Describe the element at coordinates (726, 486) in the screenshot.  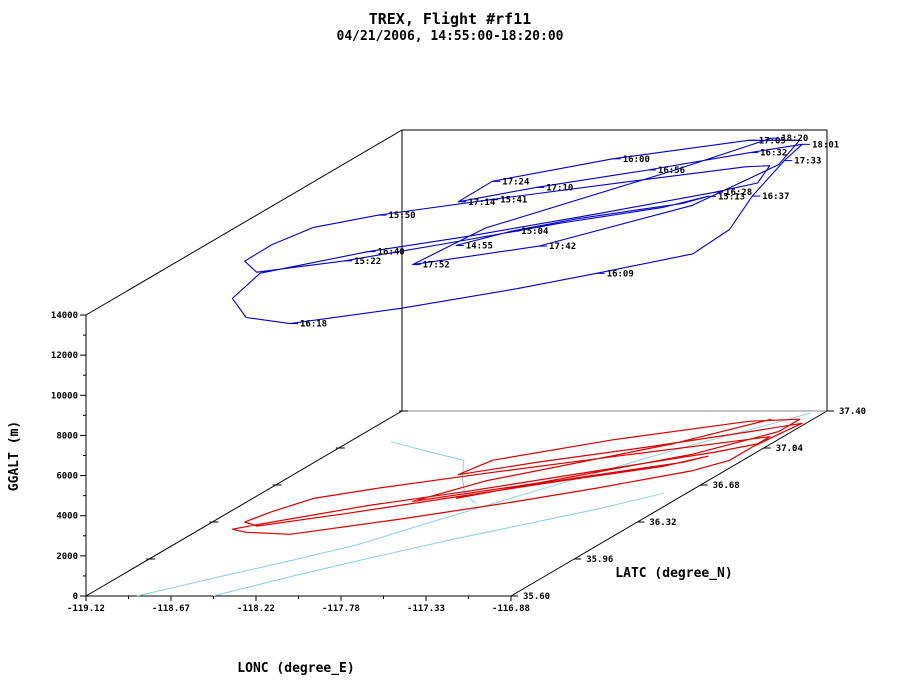
I see `y-tick-label: 36.68` at that location.